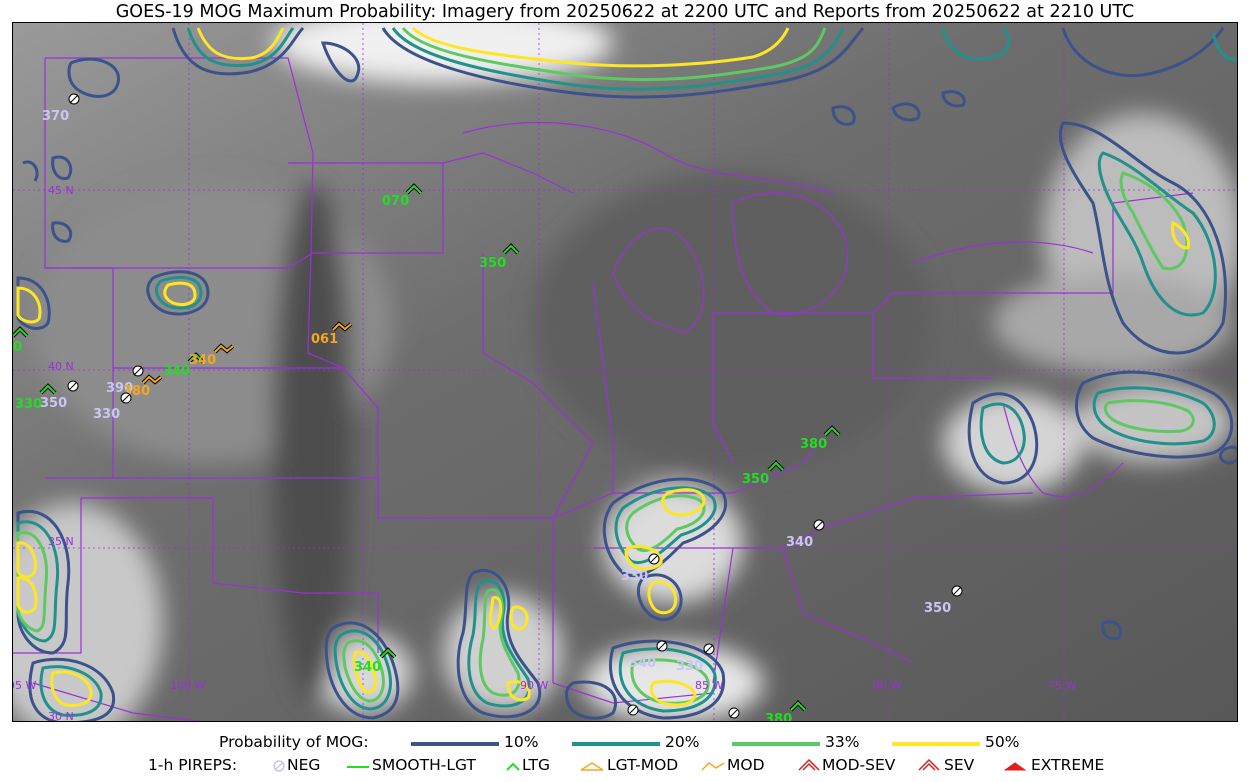 The height and width of the screenshot is (782, 1250). What do you see at coordinates (1002, 742) in the screenshot?
I see `legend-label-50: 50%` at bounding box center [1002, 742].